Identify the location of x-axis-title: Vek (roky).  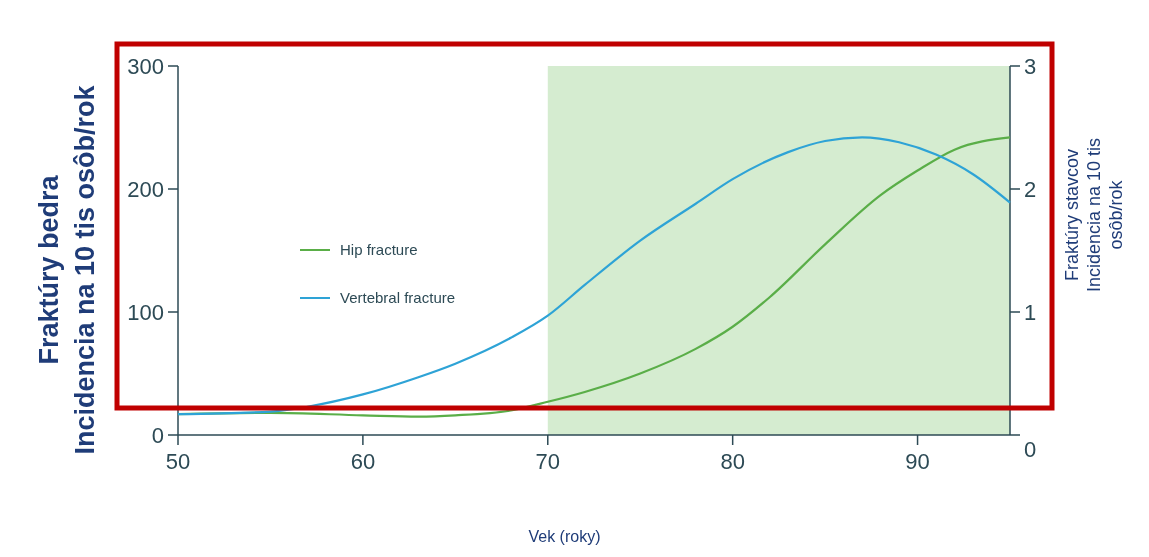
(564, 536).